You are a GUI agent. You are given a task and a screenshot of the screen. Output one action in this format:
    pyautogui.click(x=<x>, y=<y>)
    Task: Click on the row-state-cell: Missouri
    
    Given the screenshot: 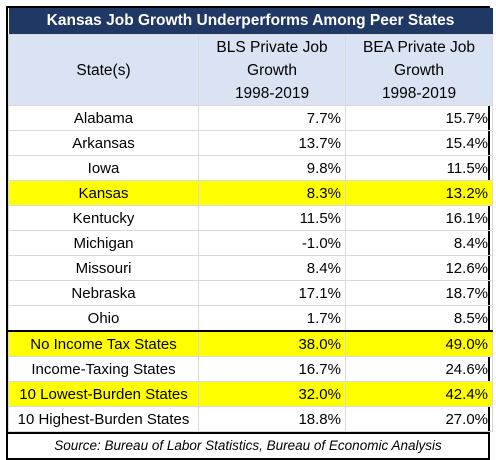 What is the action you would take?
    pyautogui.click(x=103, y=268)
    